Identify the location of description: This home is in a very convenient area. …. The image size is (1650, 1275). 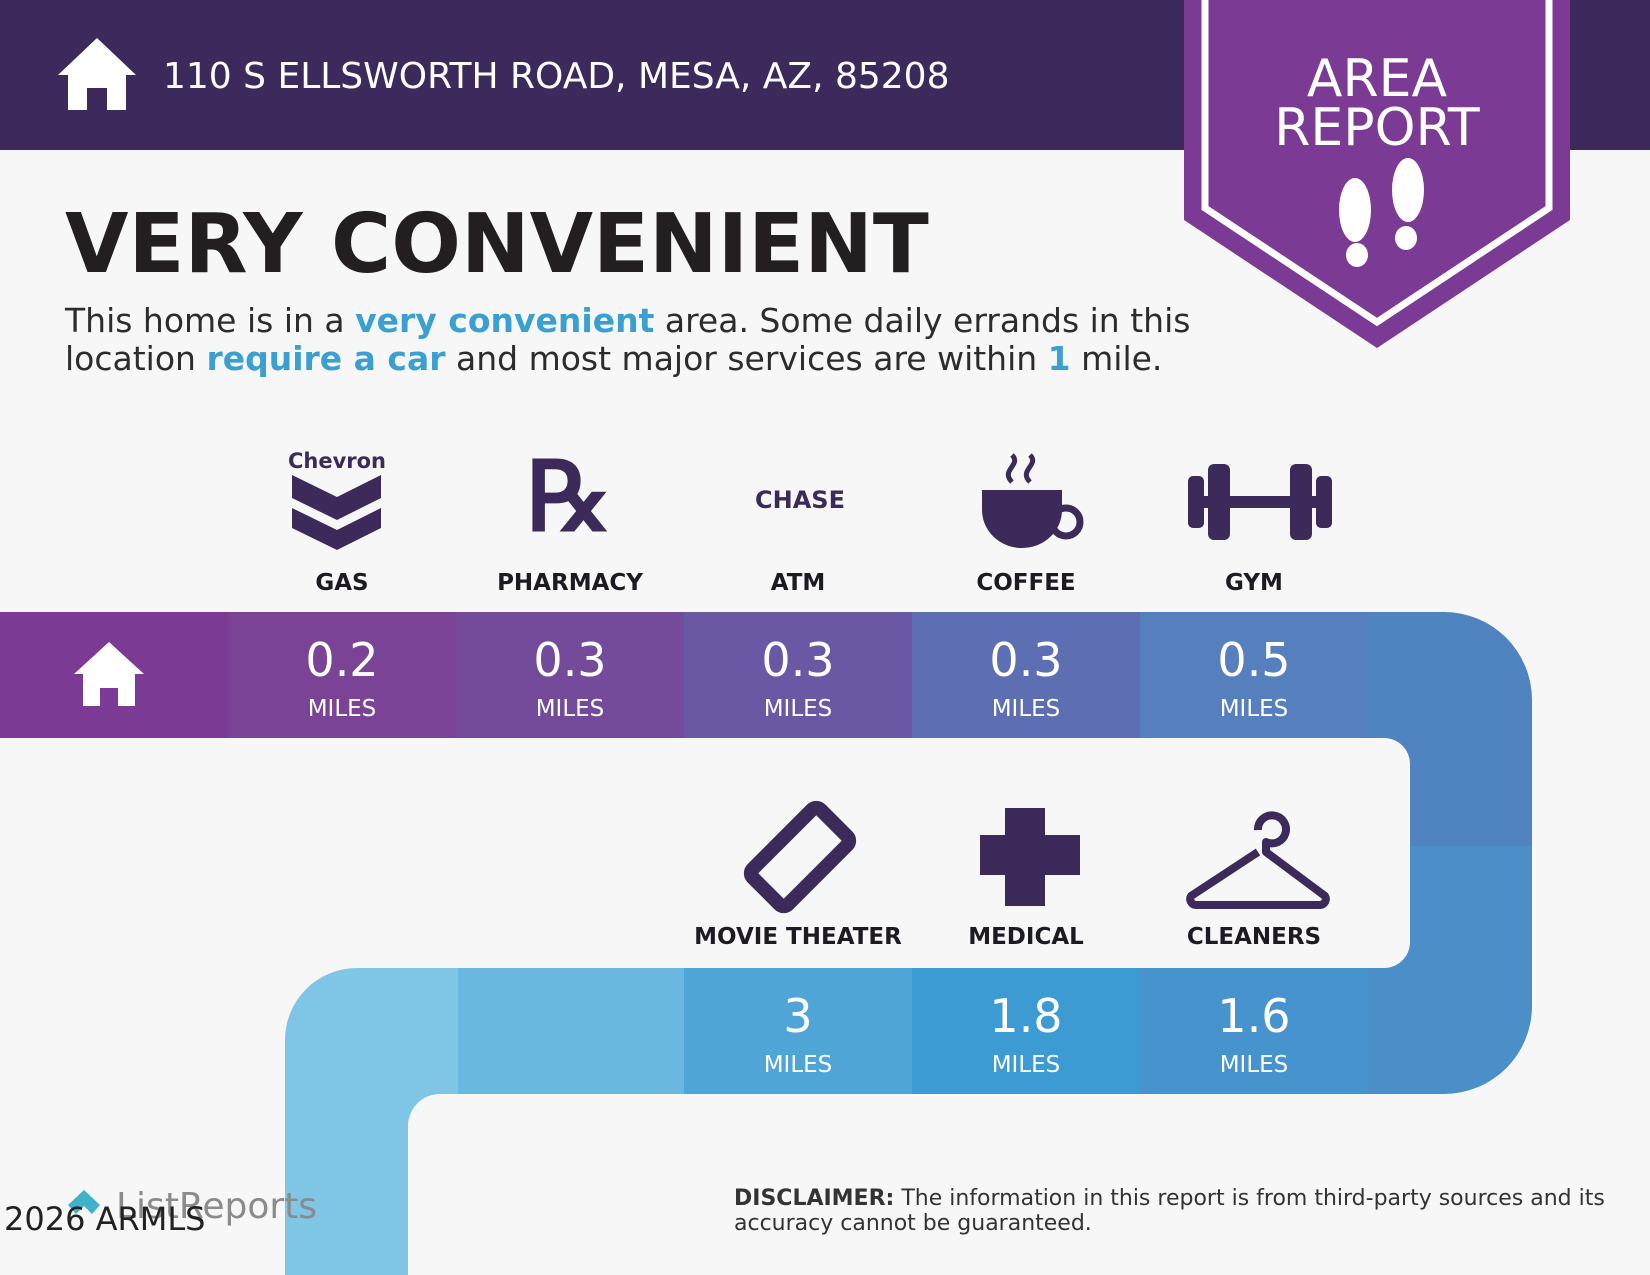
(627, 320).